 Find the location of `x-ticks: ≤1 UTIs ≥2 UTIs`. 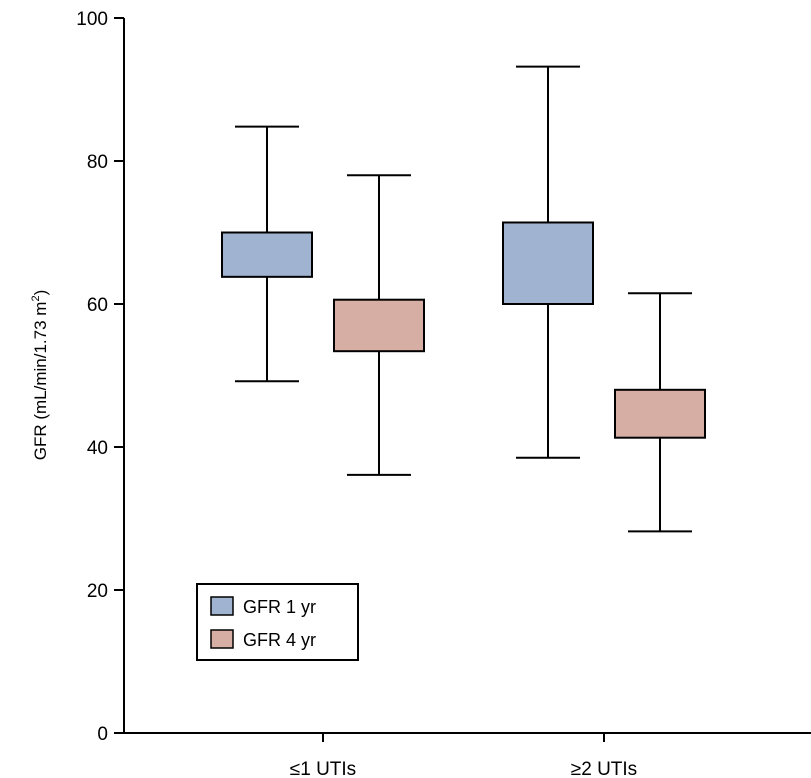

x-ticks: ≤1 UTIs ≥2 UTIs is located at coordinates (463, 755).